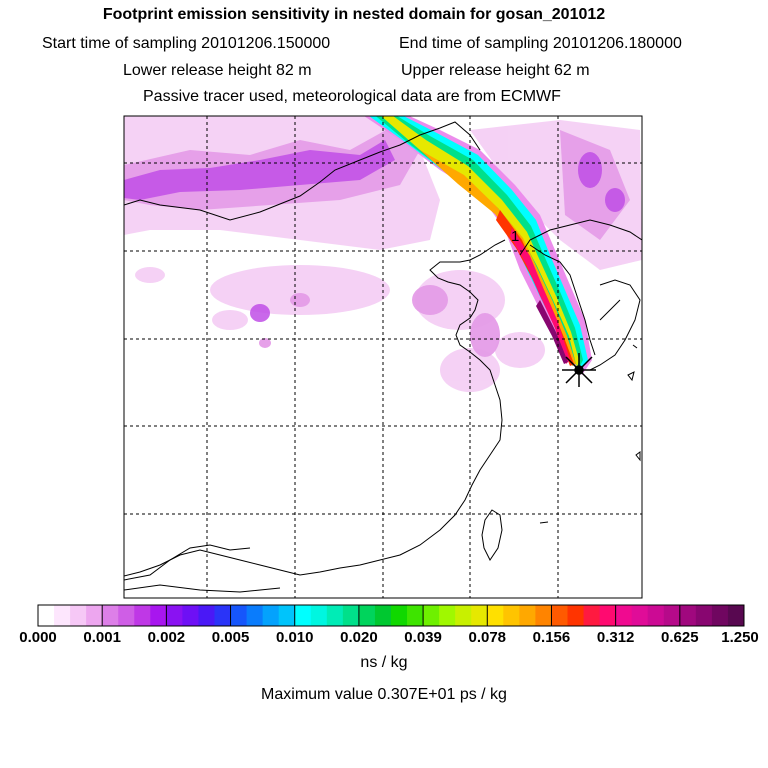 The image size is (768, 768). I want to click on colorbar-tick-label: 0.156, so click(551, 637).